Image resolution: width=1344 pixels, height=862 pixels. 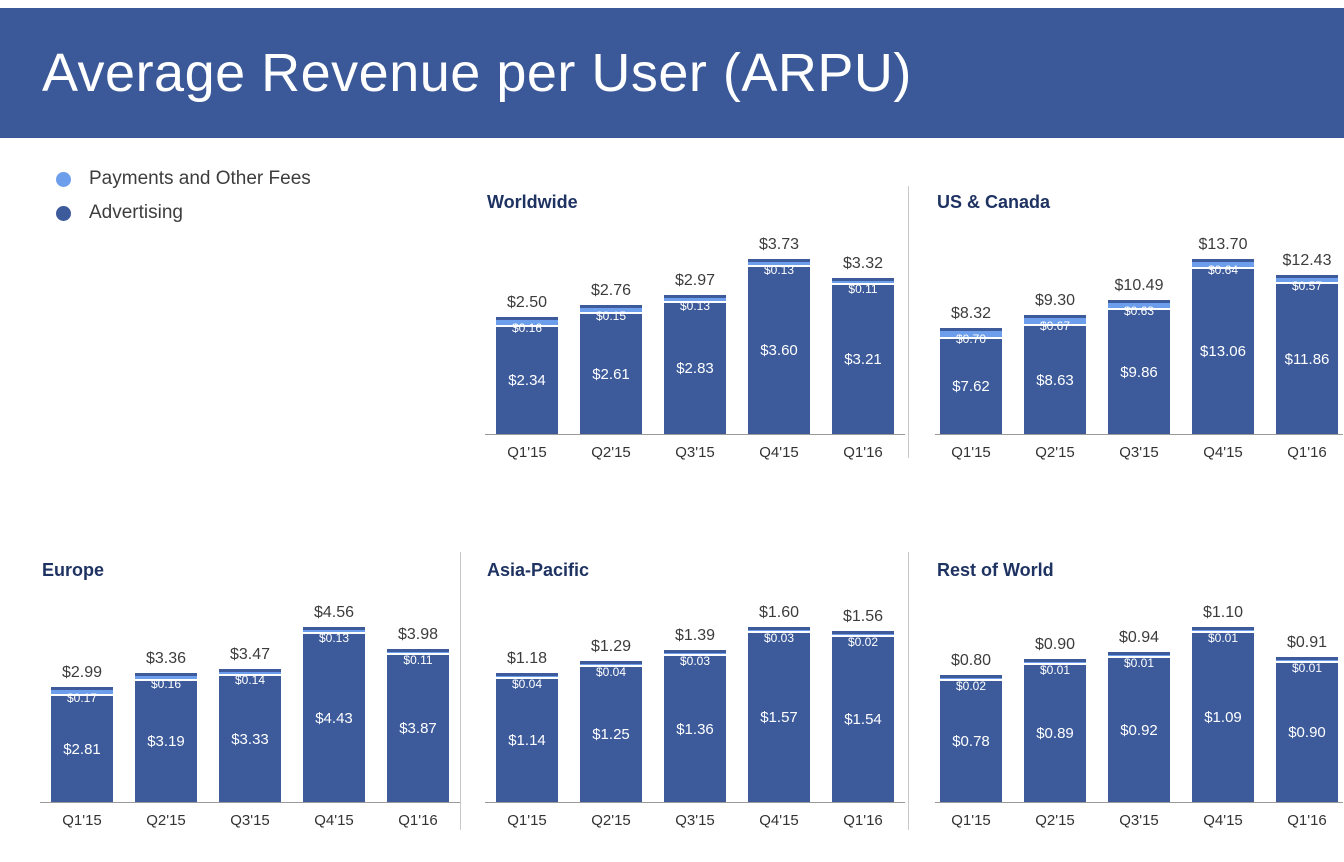 I want to click on bar-column: $9.30 $0.67 $8.63, so click(x=1055, y=363).